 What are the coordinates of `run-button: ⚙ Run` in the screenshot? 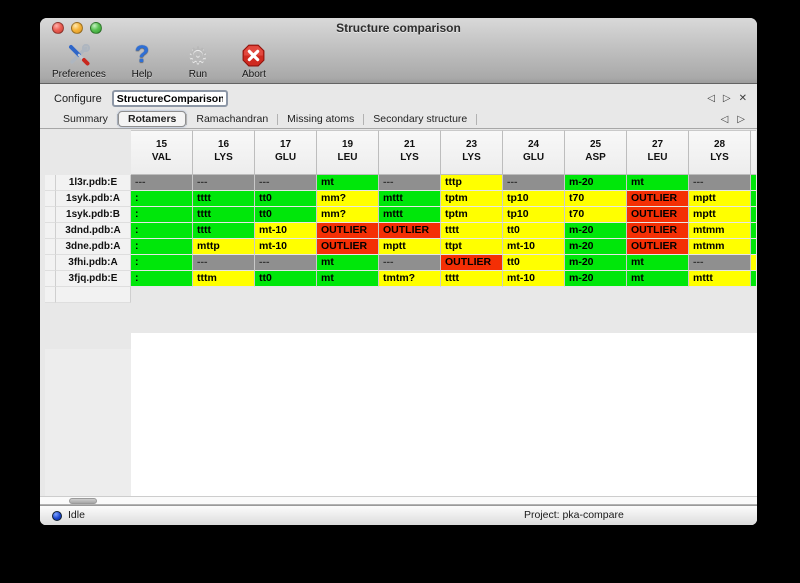 It's located at (198, 60).